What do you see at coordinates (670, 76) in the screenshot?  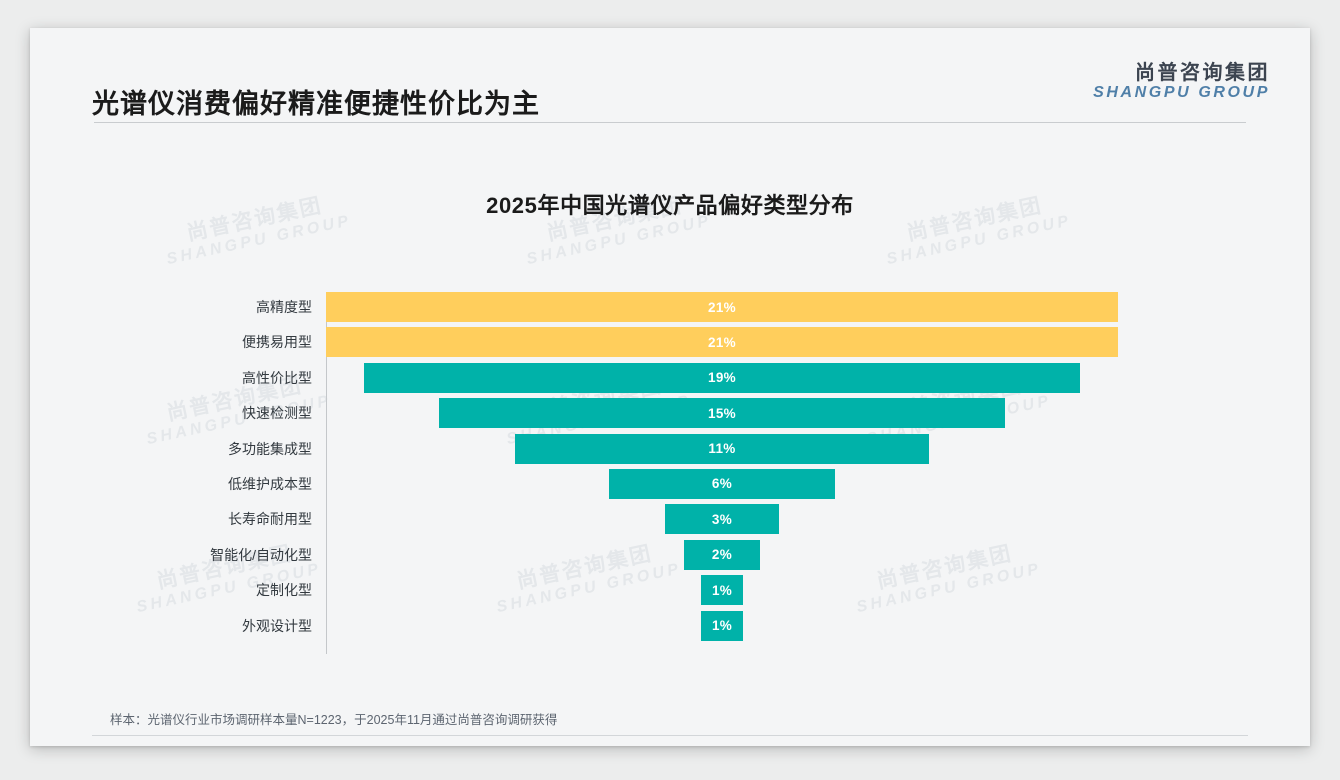 I see `slide-header: 光谱仪消费偏好精准便捷性价比为主 尚普咨询集团 SHANGPU GROUP` at bounding box center [670, 76].